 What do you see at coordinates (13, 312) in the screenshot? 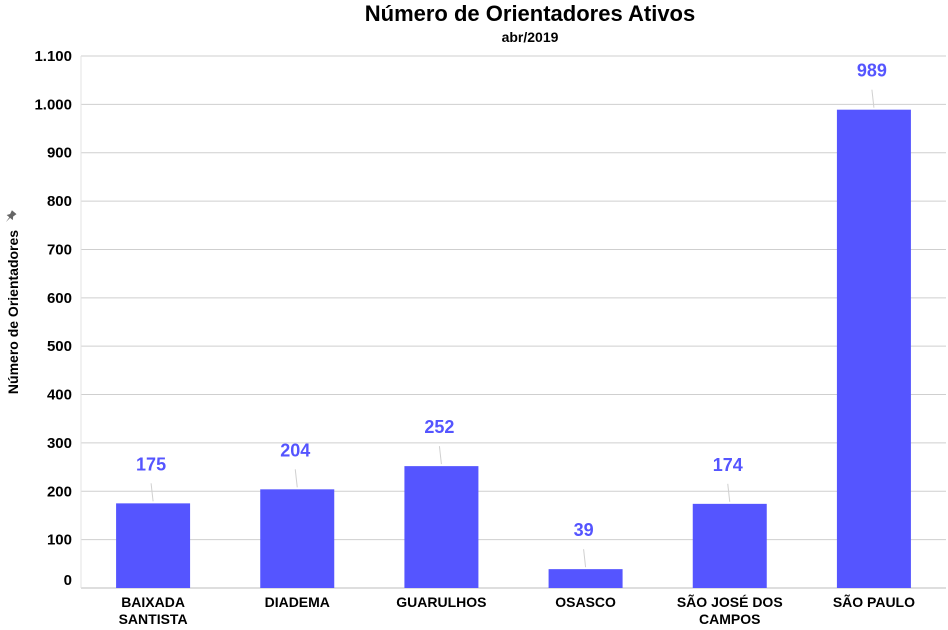
I see `y-axis-label: Número de Orientadores` at bounding box center [13, 312].